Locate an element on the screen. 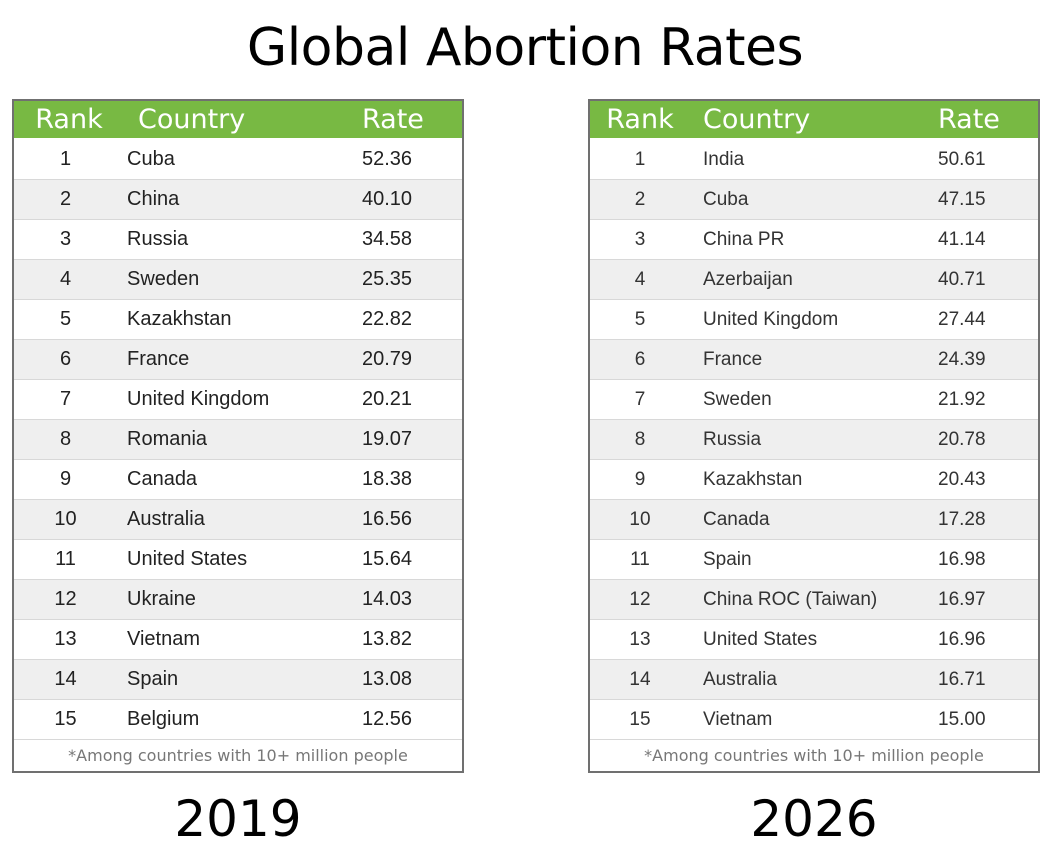 The width and height of the screenshot is (1050, 863). rate-cell: 20.21 is located at coordinates (387, 399).